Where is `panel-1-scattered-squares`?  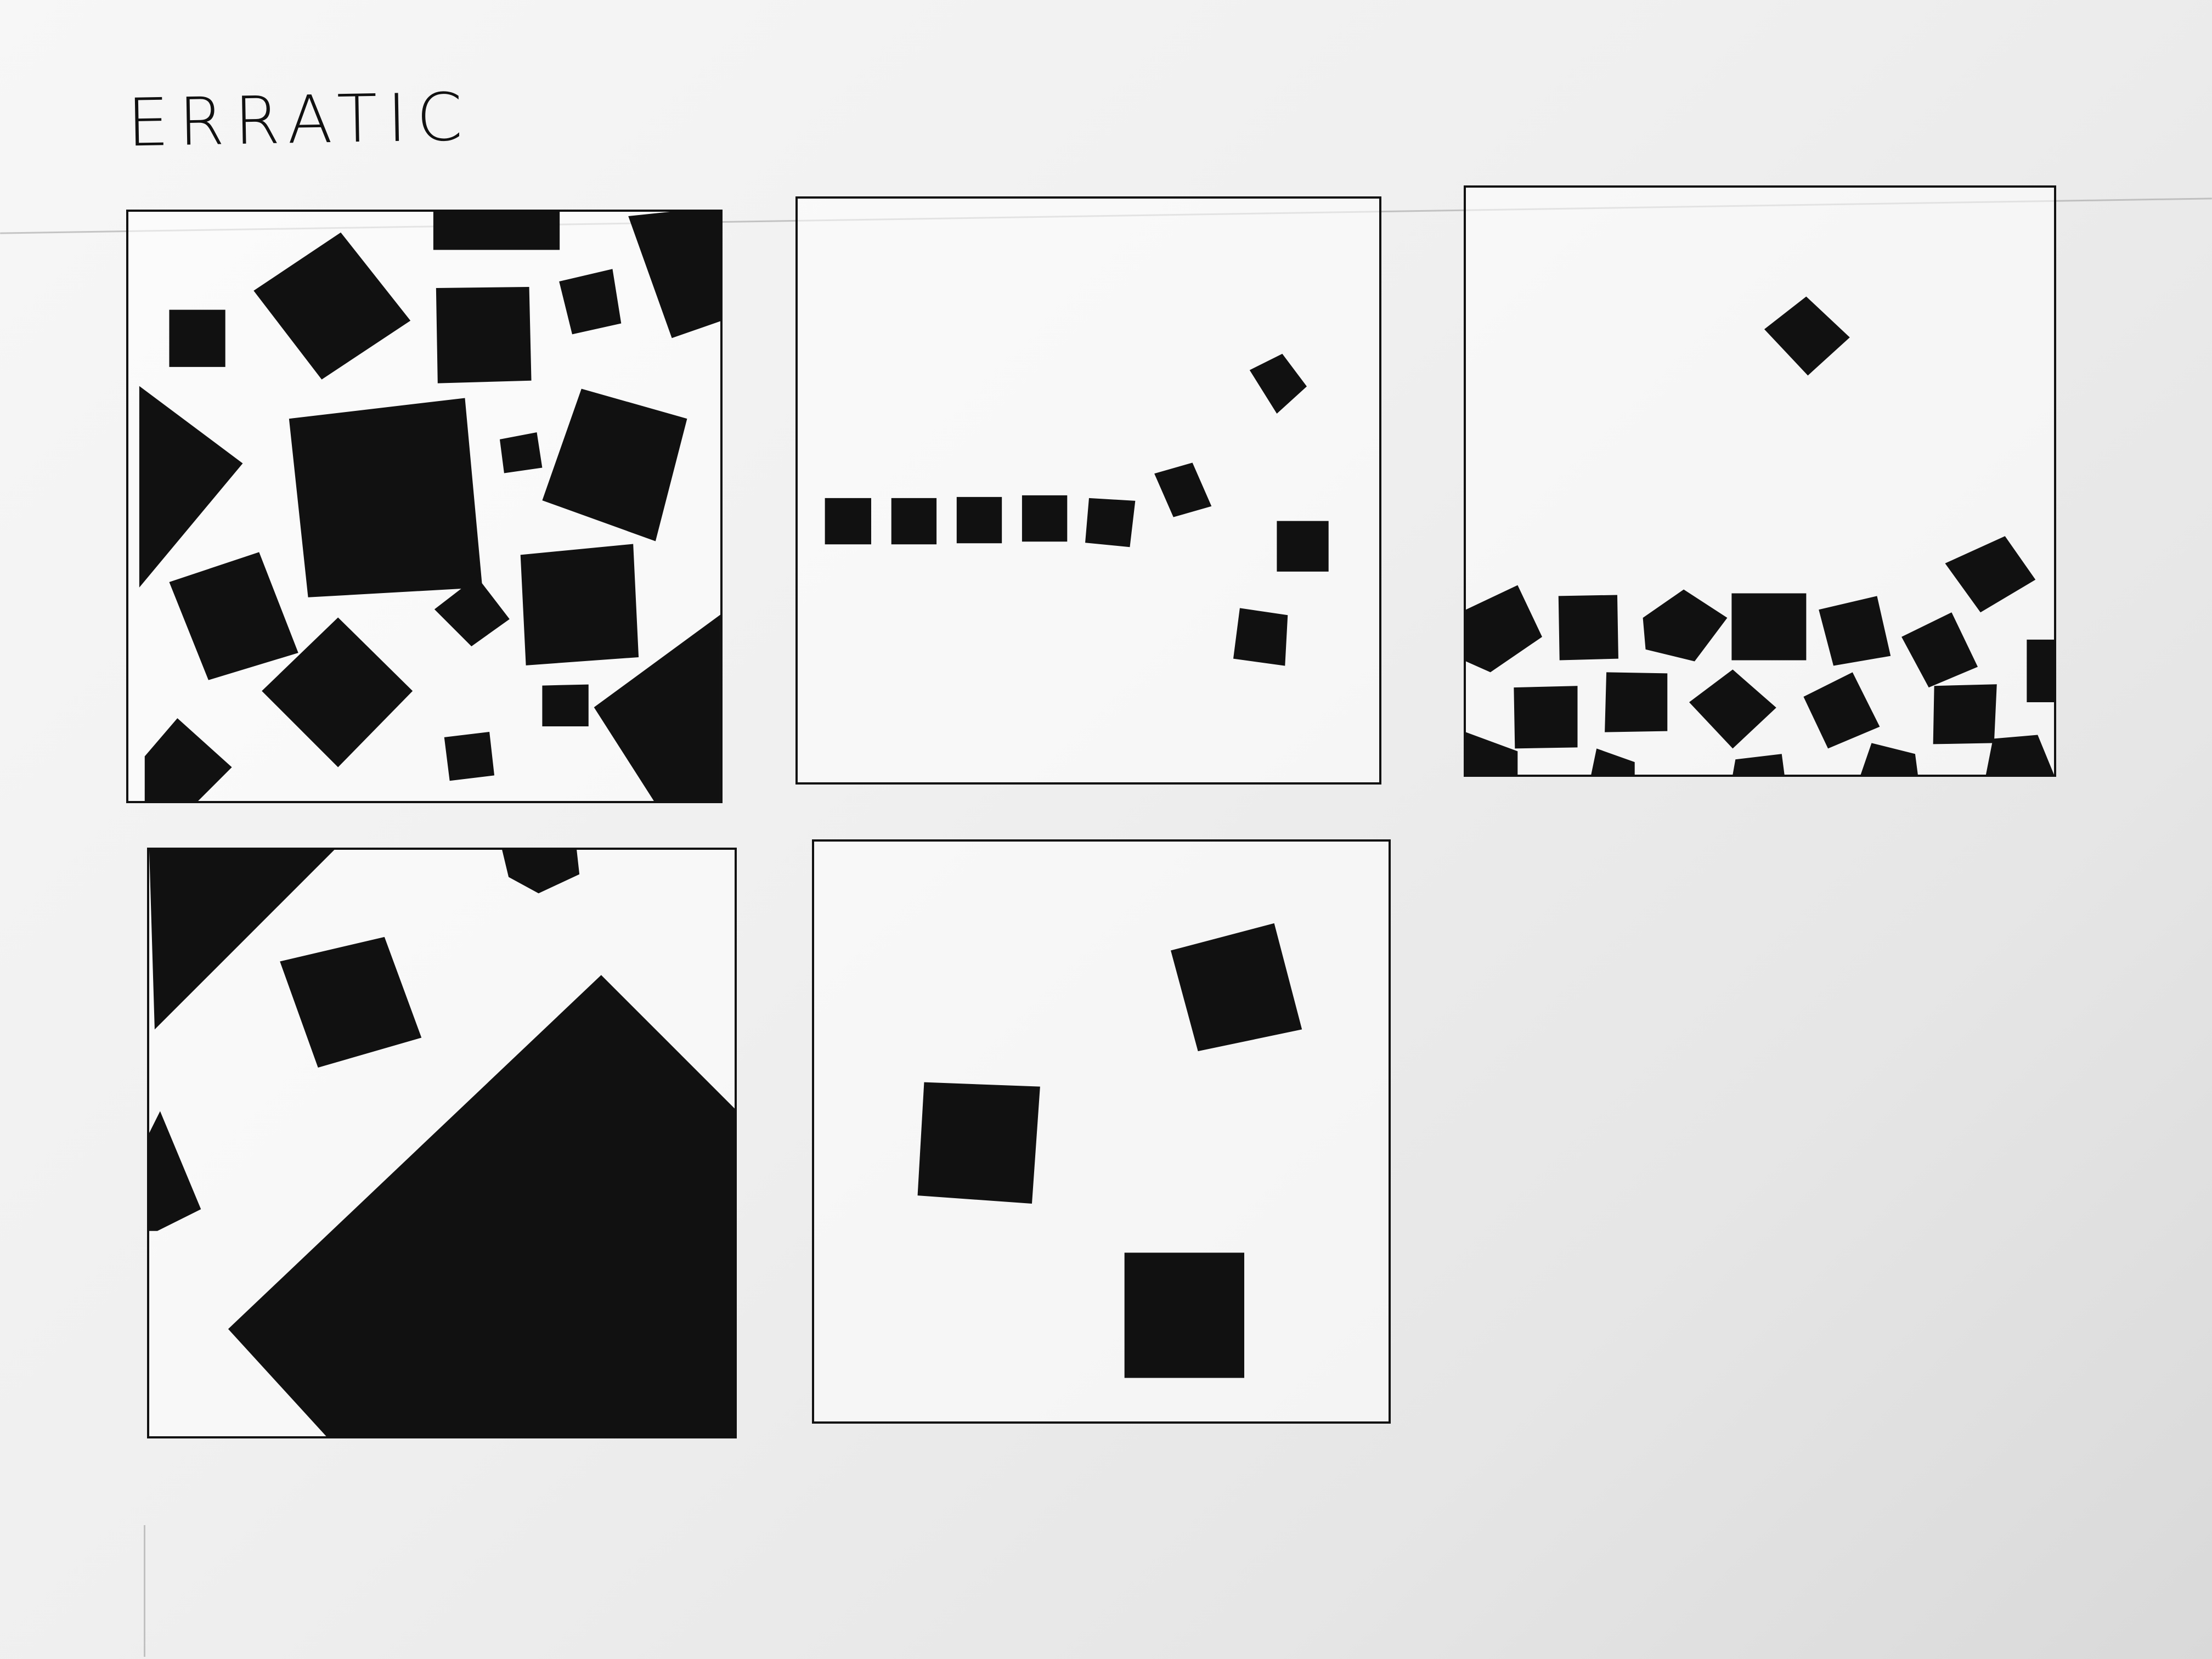 panel-1-scattered-squares is located at coordinates (424, 507).